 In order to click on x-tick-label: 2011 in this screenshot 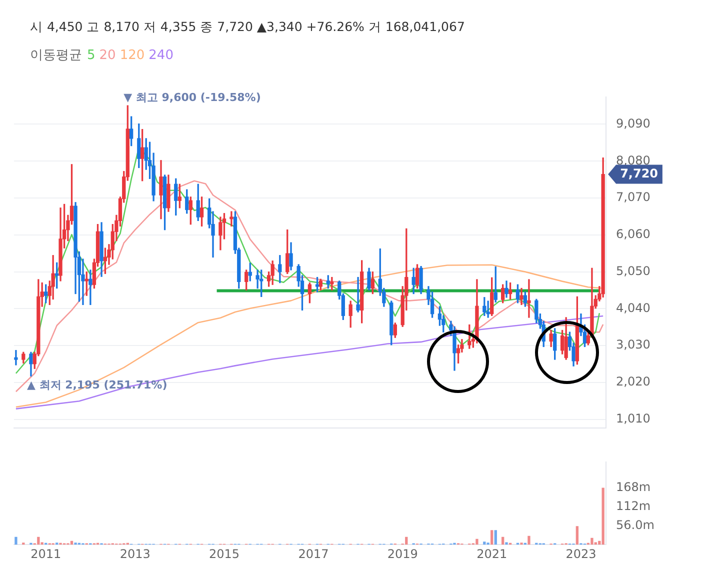, I will do `click(46, 553)`.